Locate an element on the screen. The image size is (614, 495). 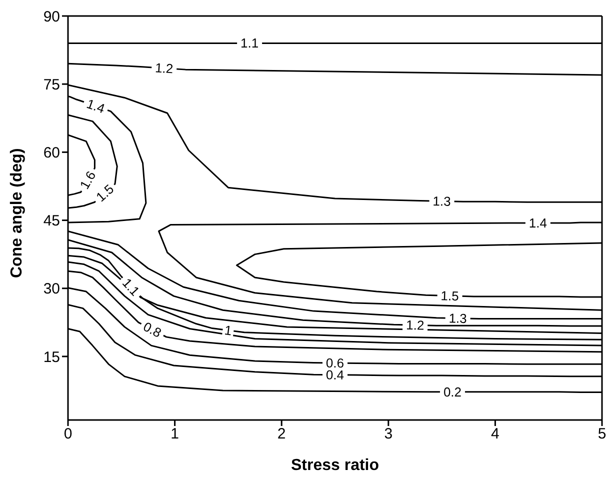
y-tick-label: 30 is located at coordinates (51, 289).